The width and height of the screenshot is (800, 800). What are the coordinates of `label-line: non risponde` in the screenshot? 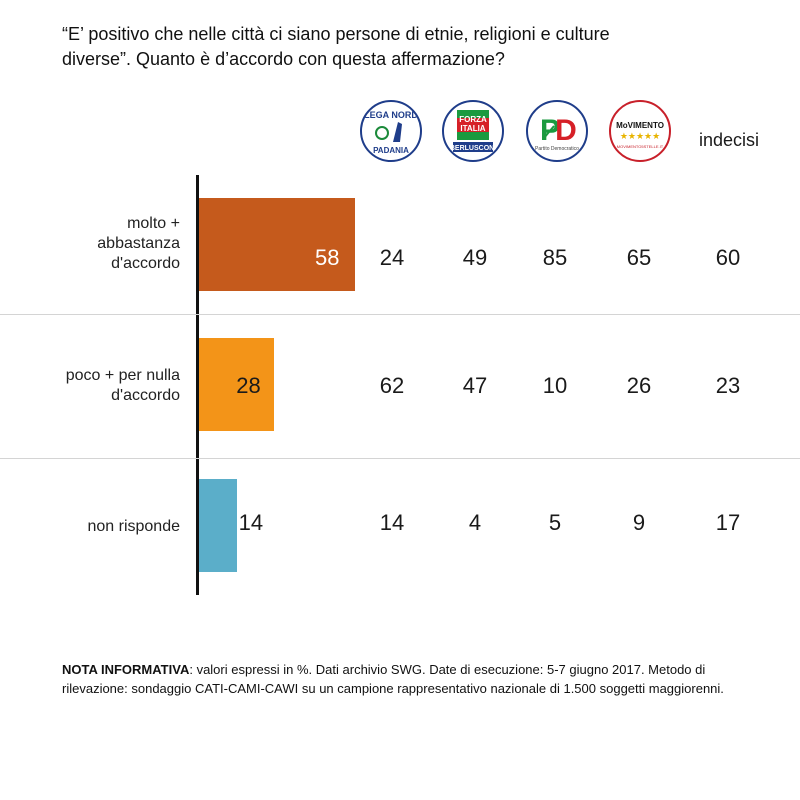 It's located at (133, 526).